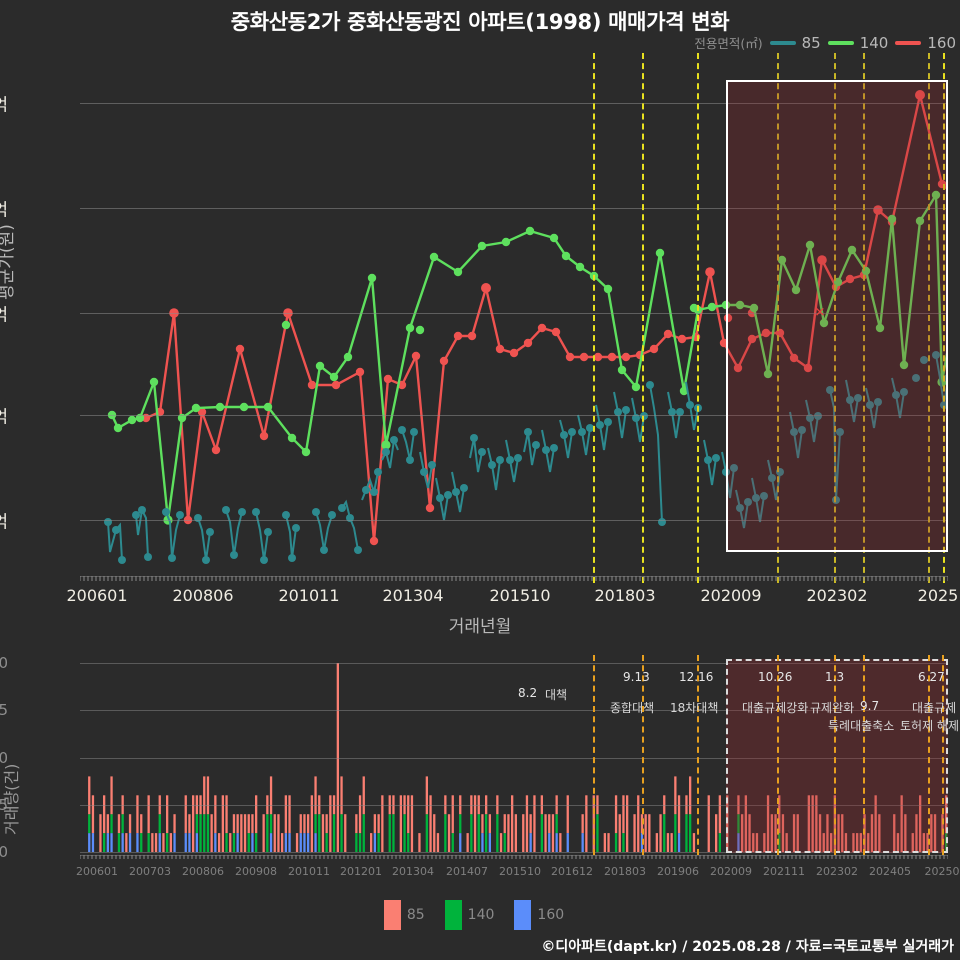 The image size is (960, 960). Describe the element at coordinates (361, 871) in the screenshot. I see `vol-xtick-5: 201201` at that location.